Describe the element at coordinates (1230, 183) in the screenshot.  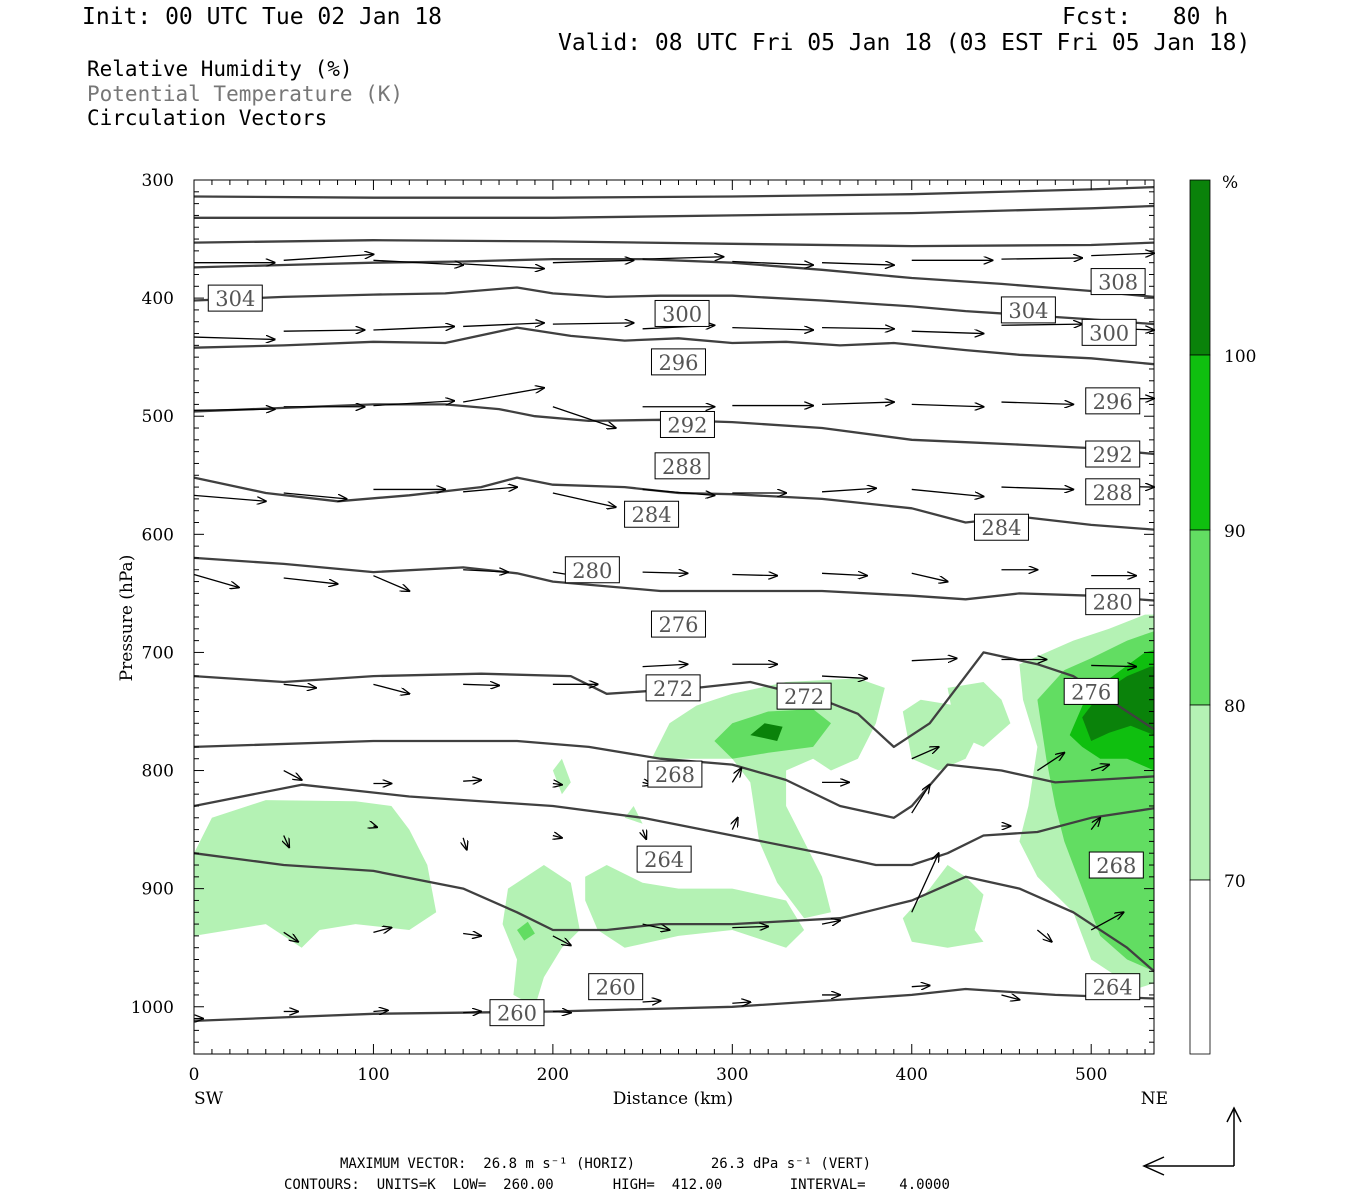
I see `colorbar-unit-label: %` at that location.